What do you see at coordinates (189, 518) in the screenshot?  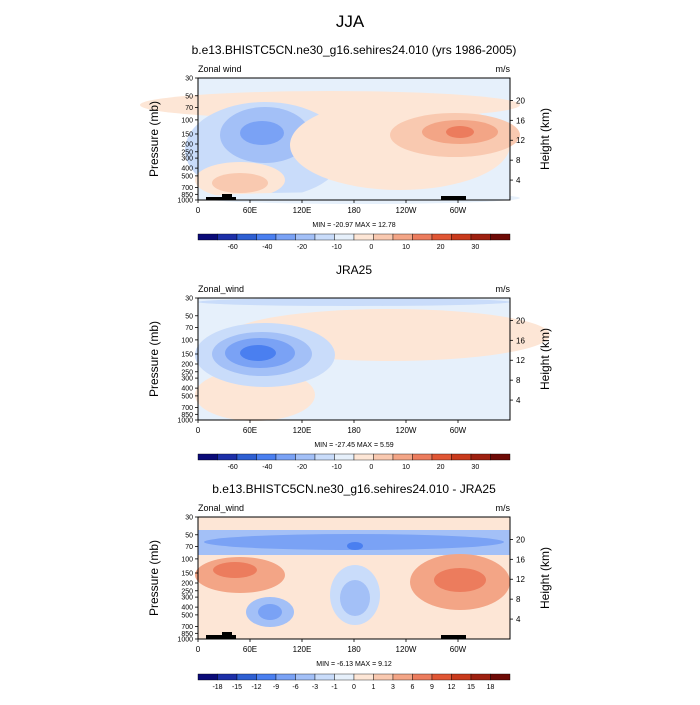 I see `y-tick-label: 30` at bounding box center [189, 518].